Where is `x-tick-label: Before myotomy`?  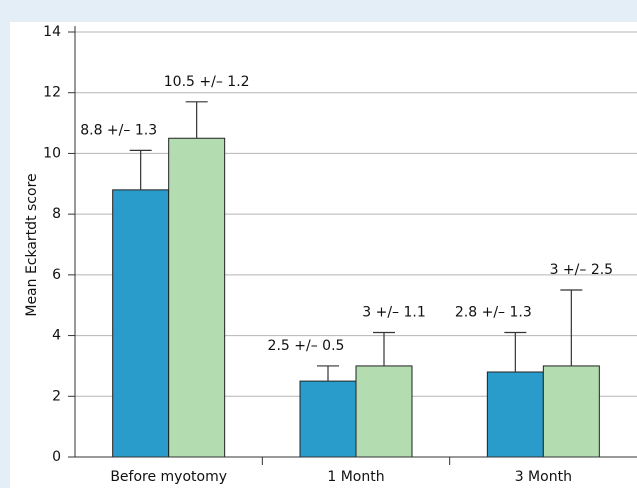 x-tick-label: Before myotomy is located at coordinates (168, 477).